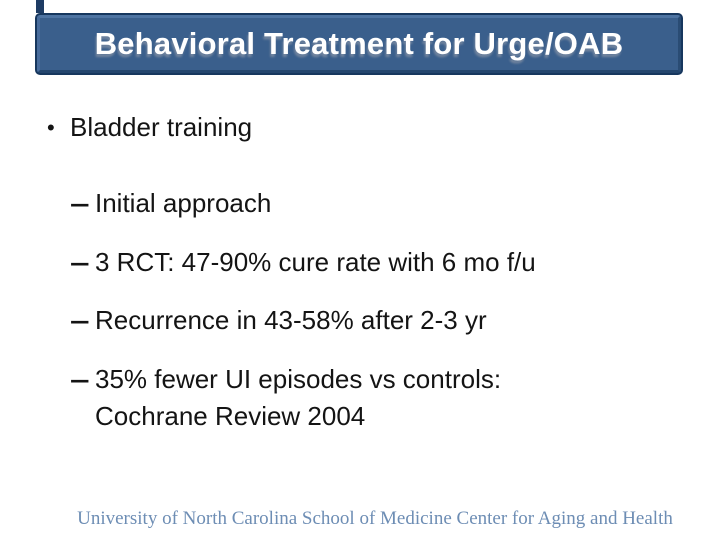  I want to click on title-bar: Behavioral Treatment for Urge/OAB, so click(359, 44).